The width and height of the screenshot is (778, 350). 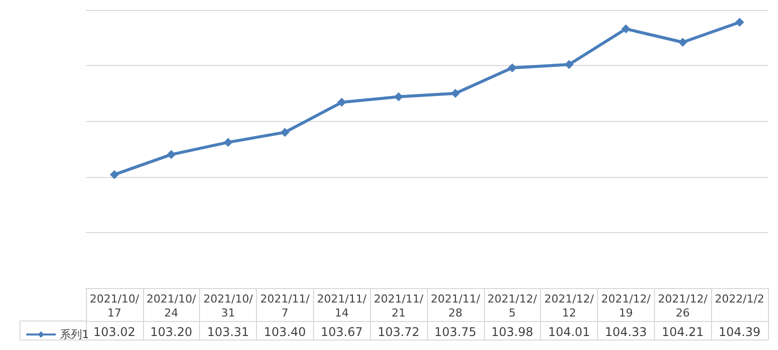 I want to click on data-label: 103.20, so click(x=171, y=332).